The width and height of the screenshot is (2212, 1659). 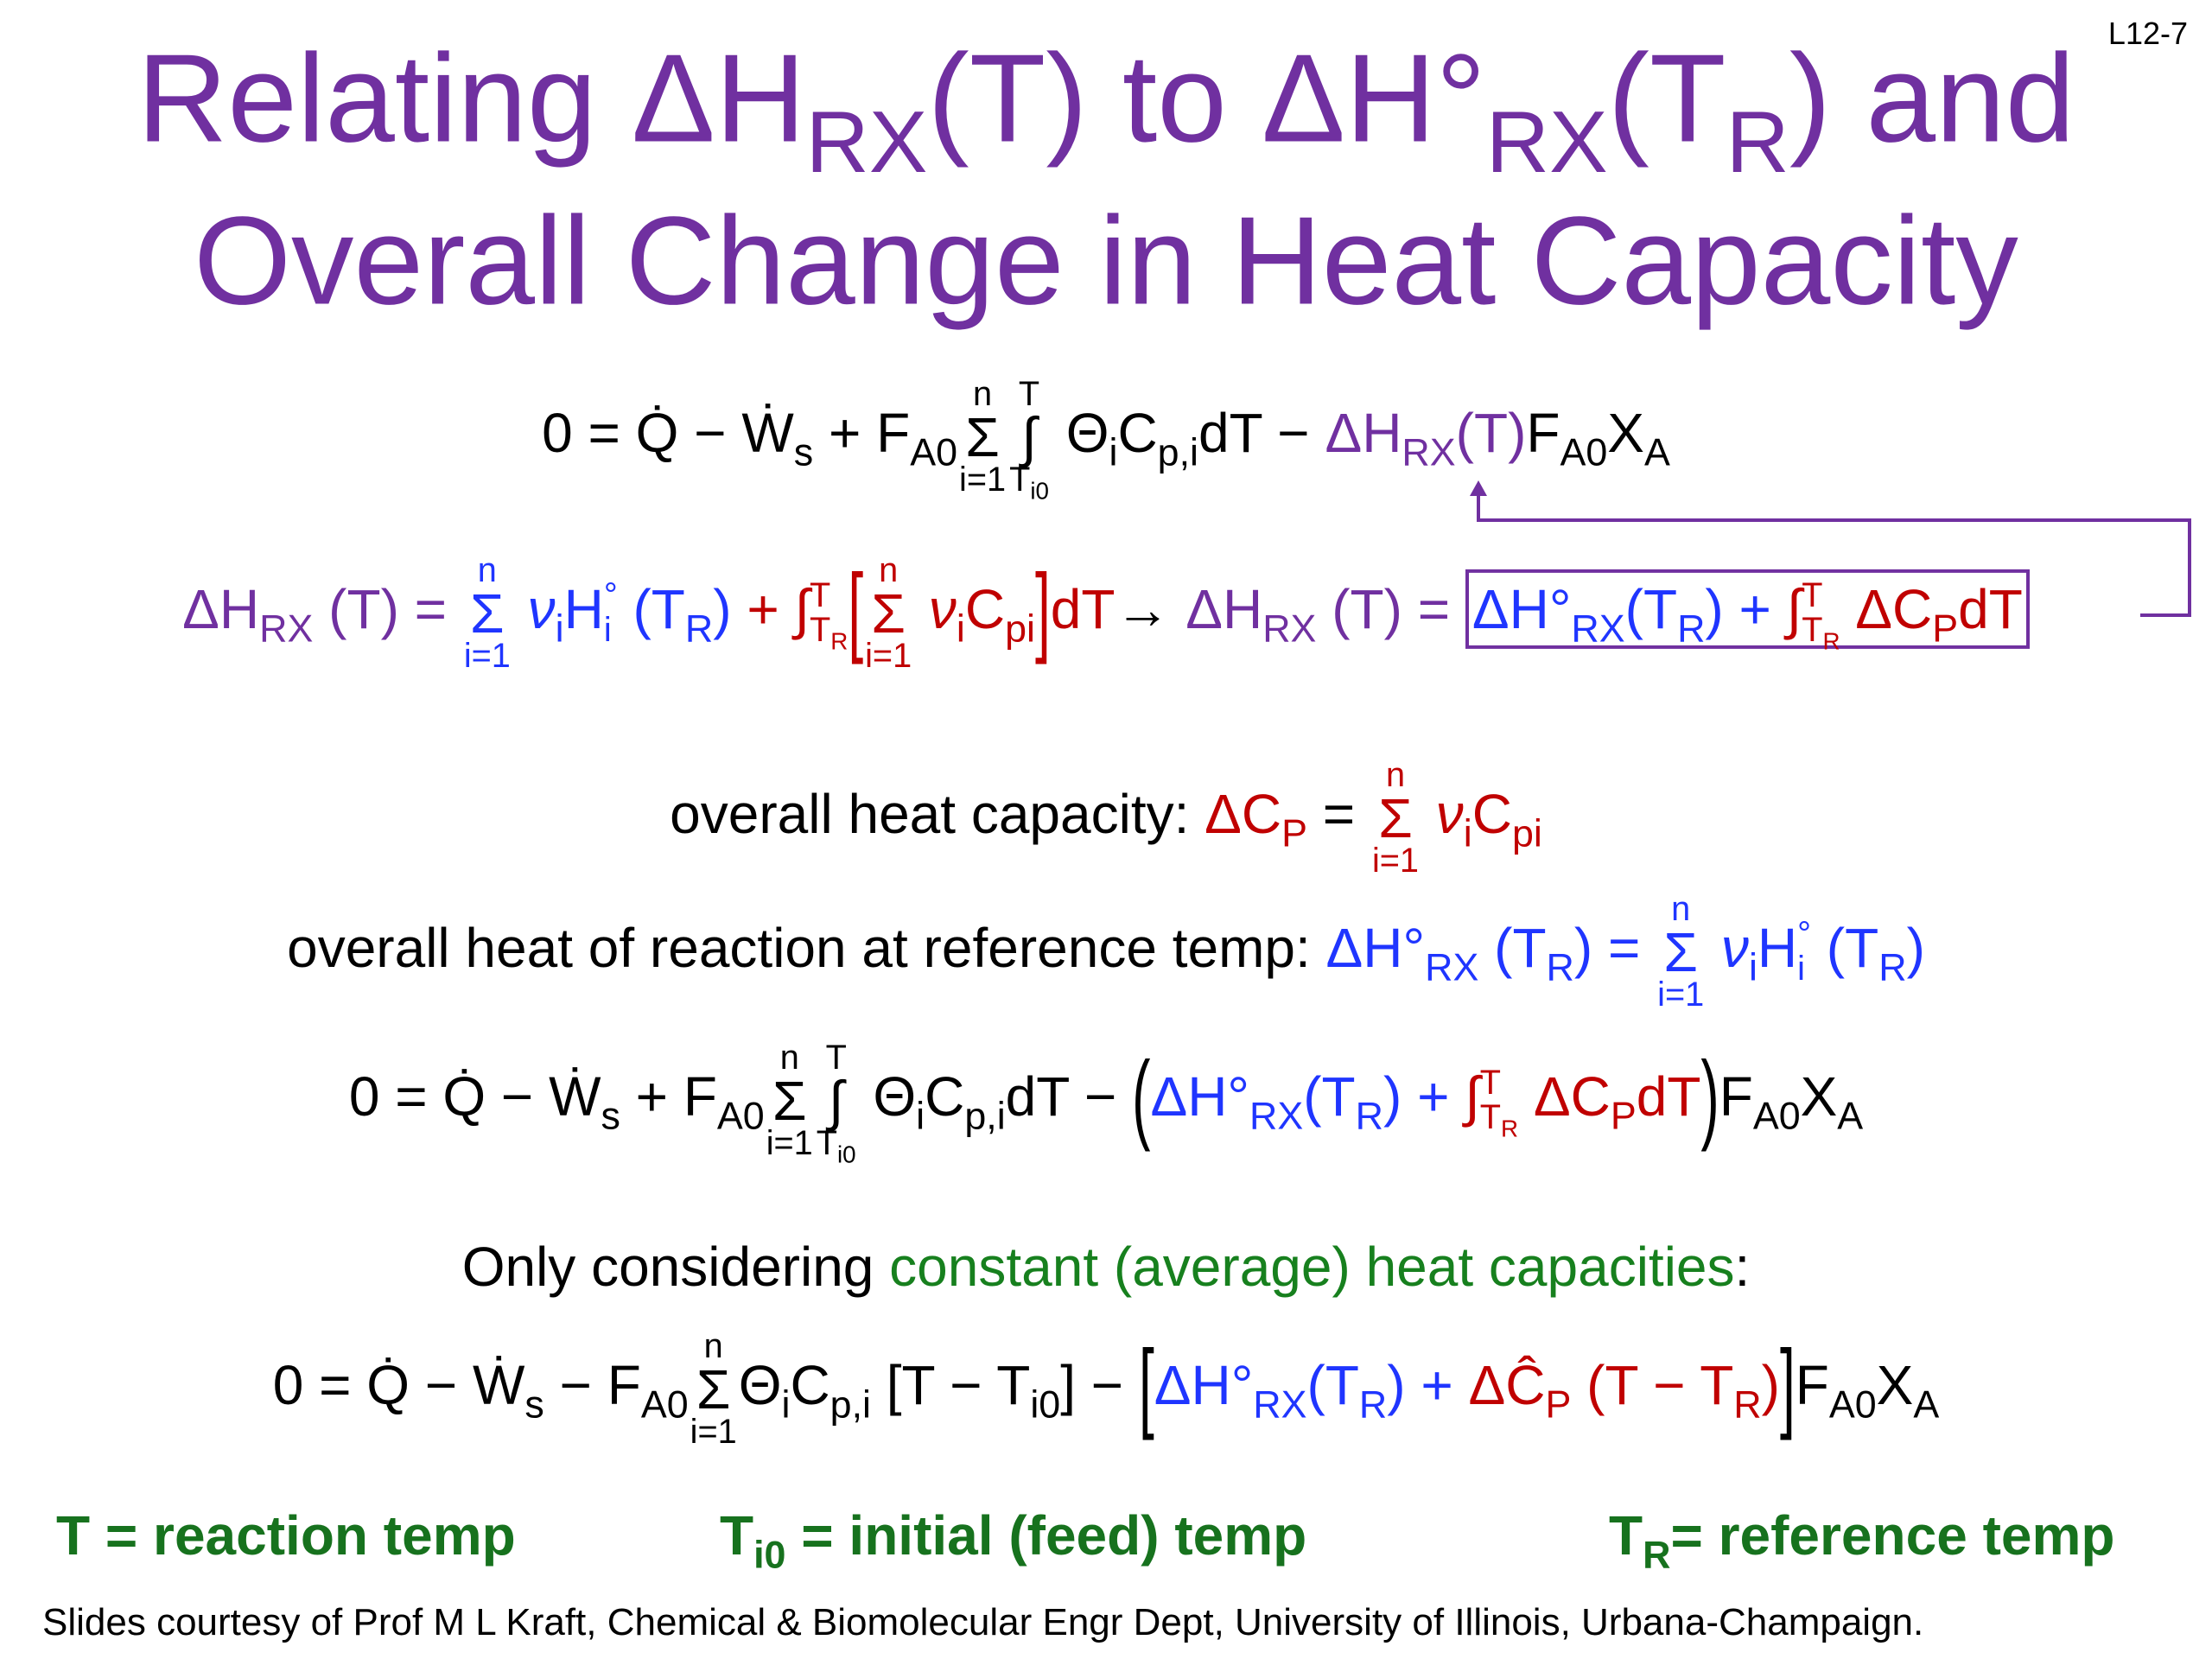 I want to click on group: ∫ T TR ΔCPdT, so click(x=1582, y=1103).